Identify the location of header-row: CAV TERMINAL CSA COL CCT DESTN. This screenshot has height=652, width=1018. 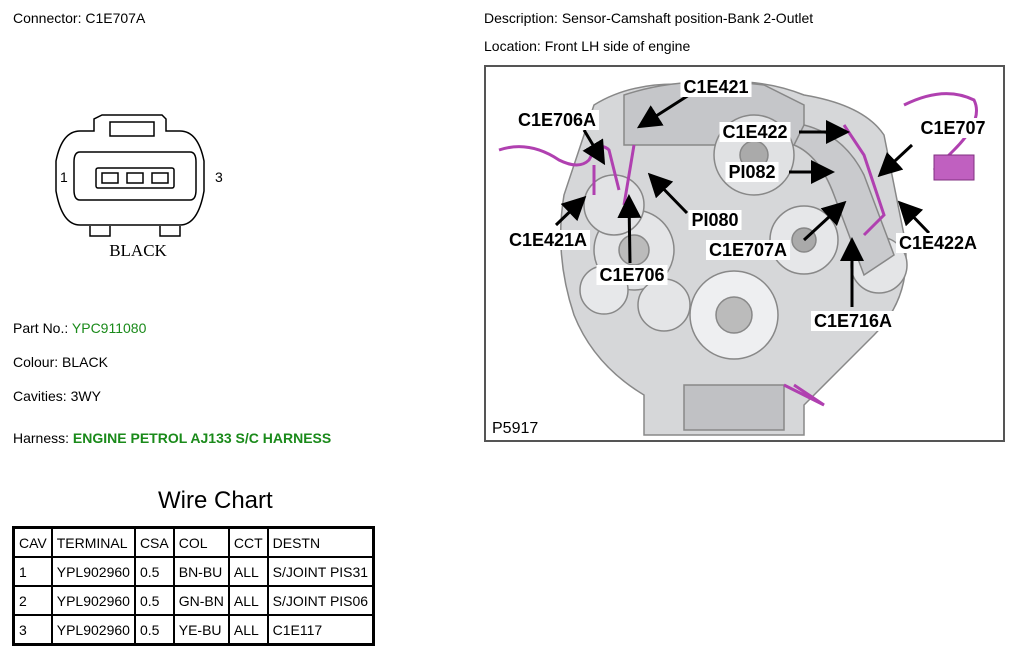
(193, 542).